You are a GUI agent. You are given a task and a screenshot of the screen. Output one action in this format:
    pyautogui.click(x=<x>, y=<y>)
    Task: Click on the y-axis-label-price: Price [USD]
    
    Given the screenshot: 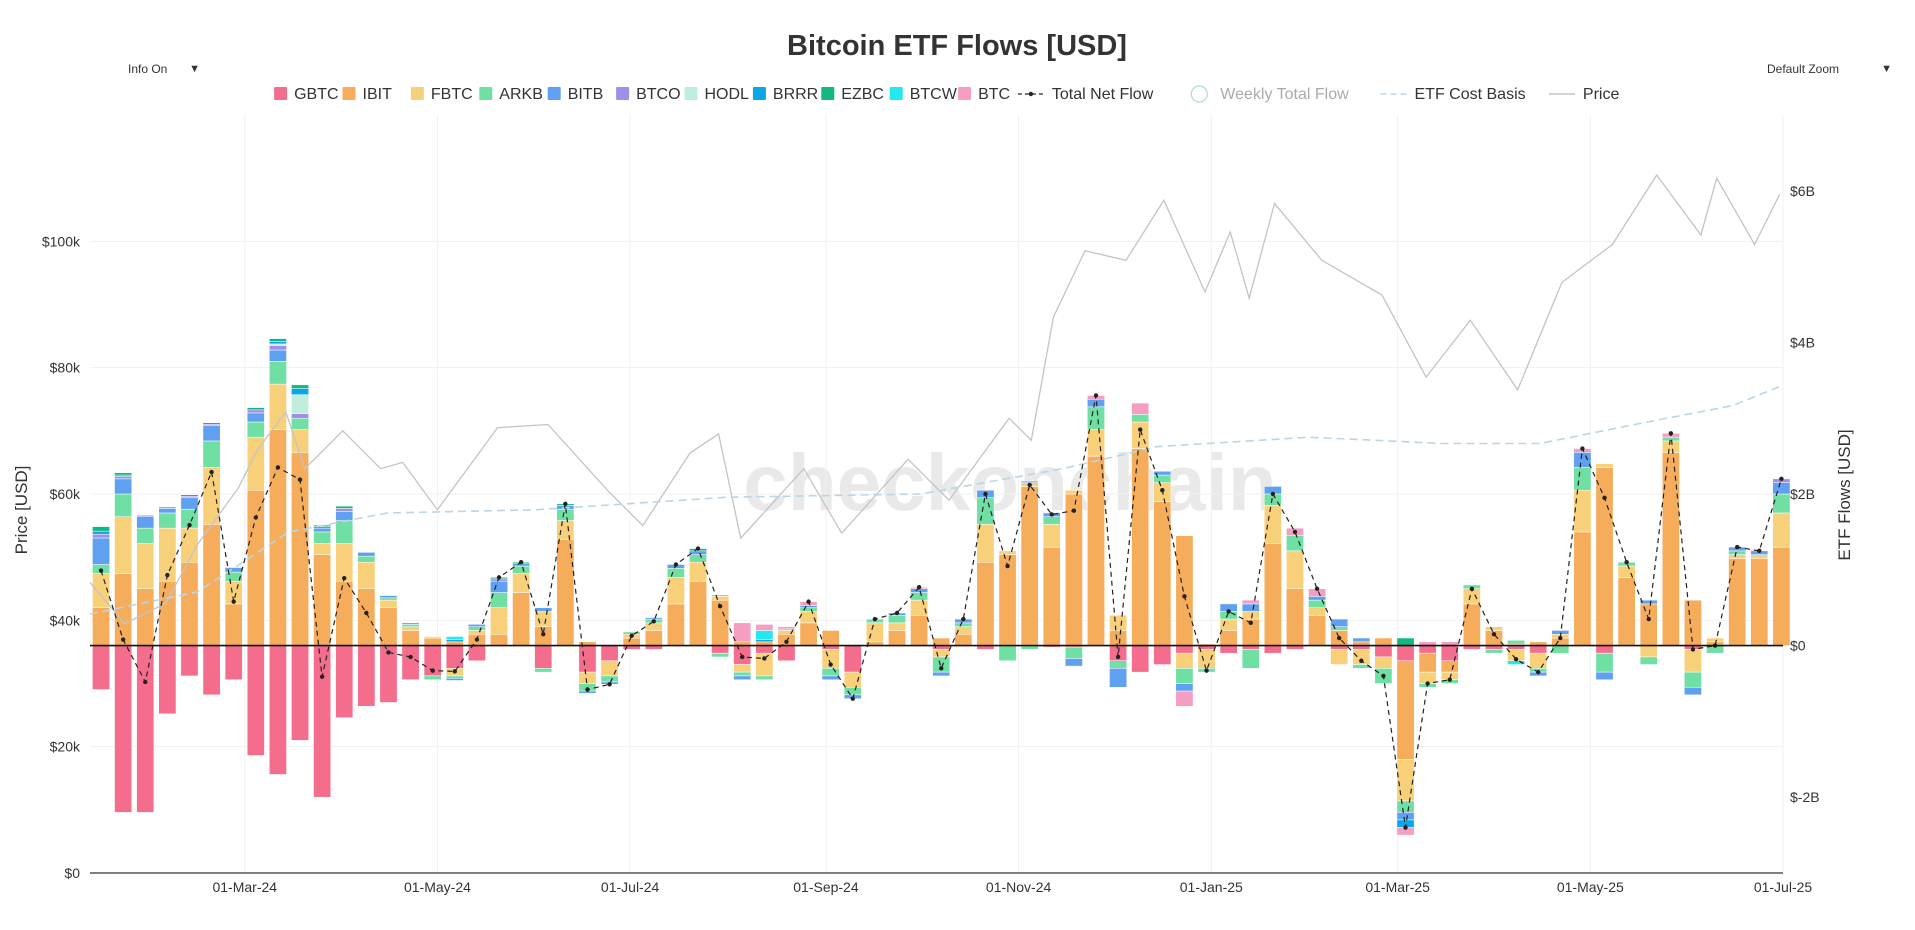 What is the action you would take?
    pyautogui.click(x=21, y=510)
    